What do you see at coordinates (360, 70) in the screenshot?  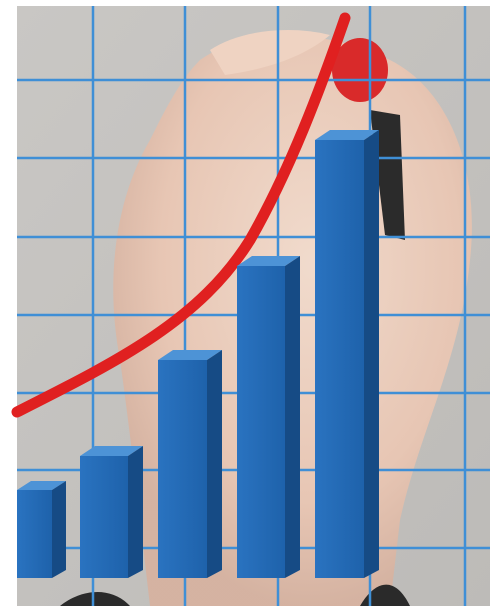 I see `marker-cap` at bounding box center [360, 70].